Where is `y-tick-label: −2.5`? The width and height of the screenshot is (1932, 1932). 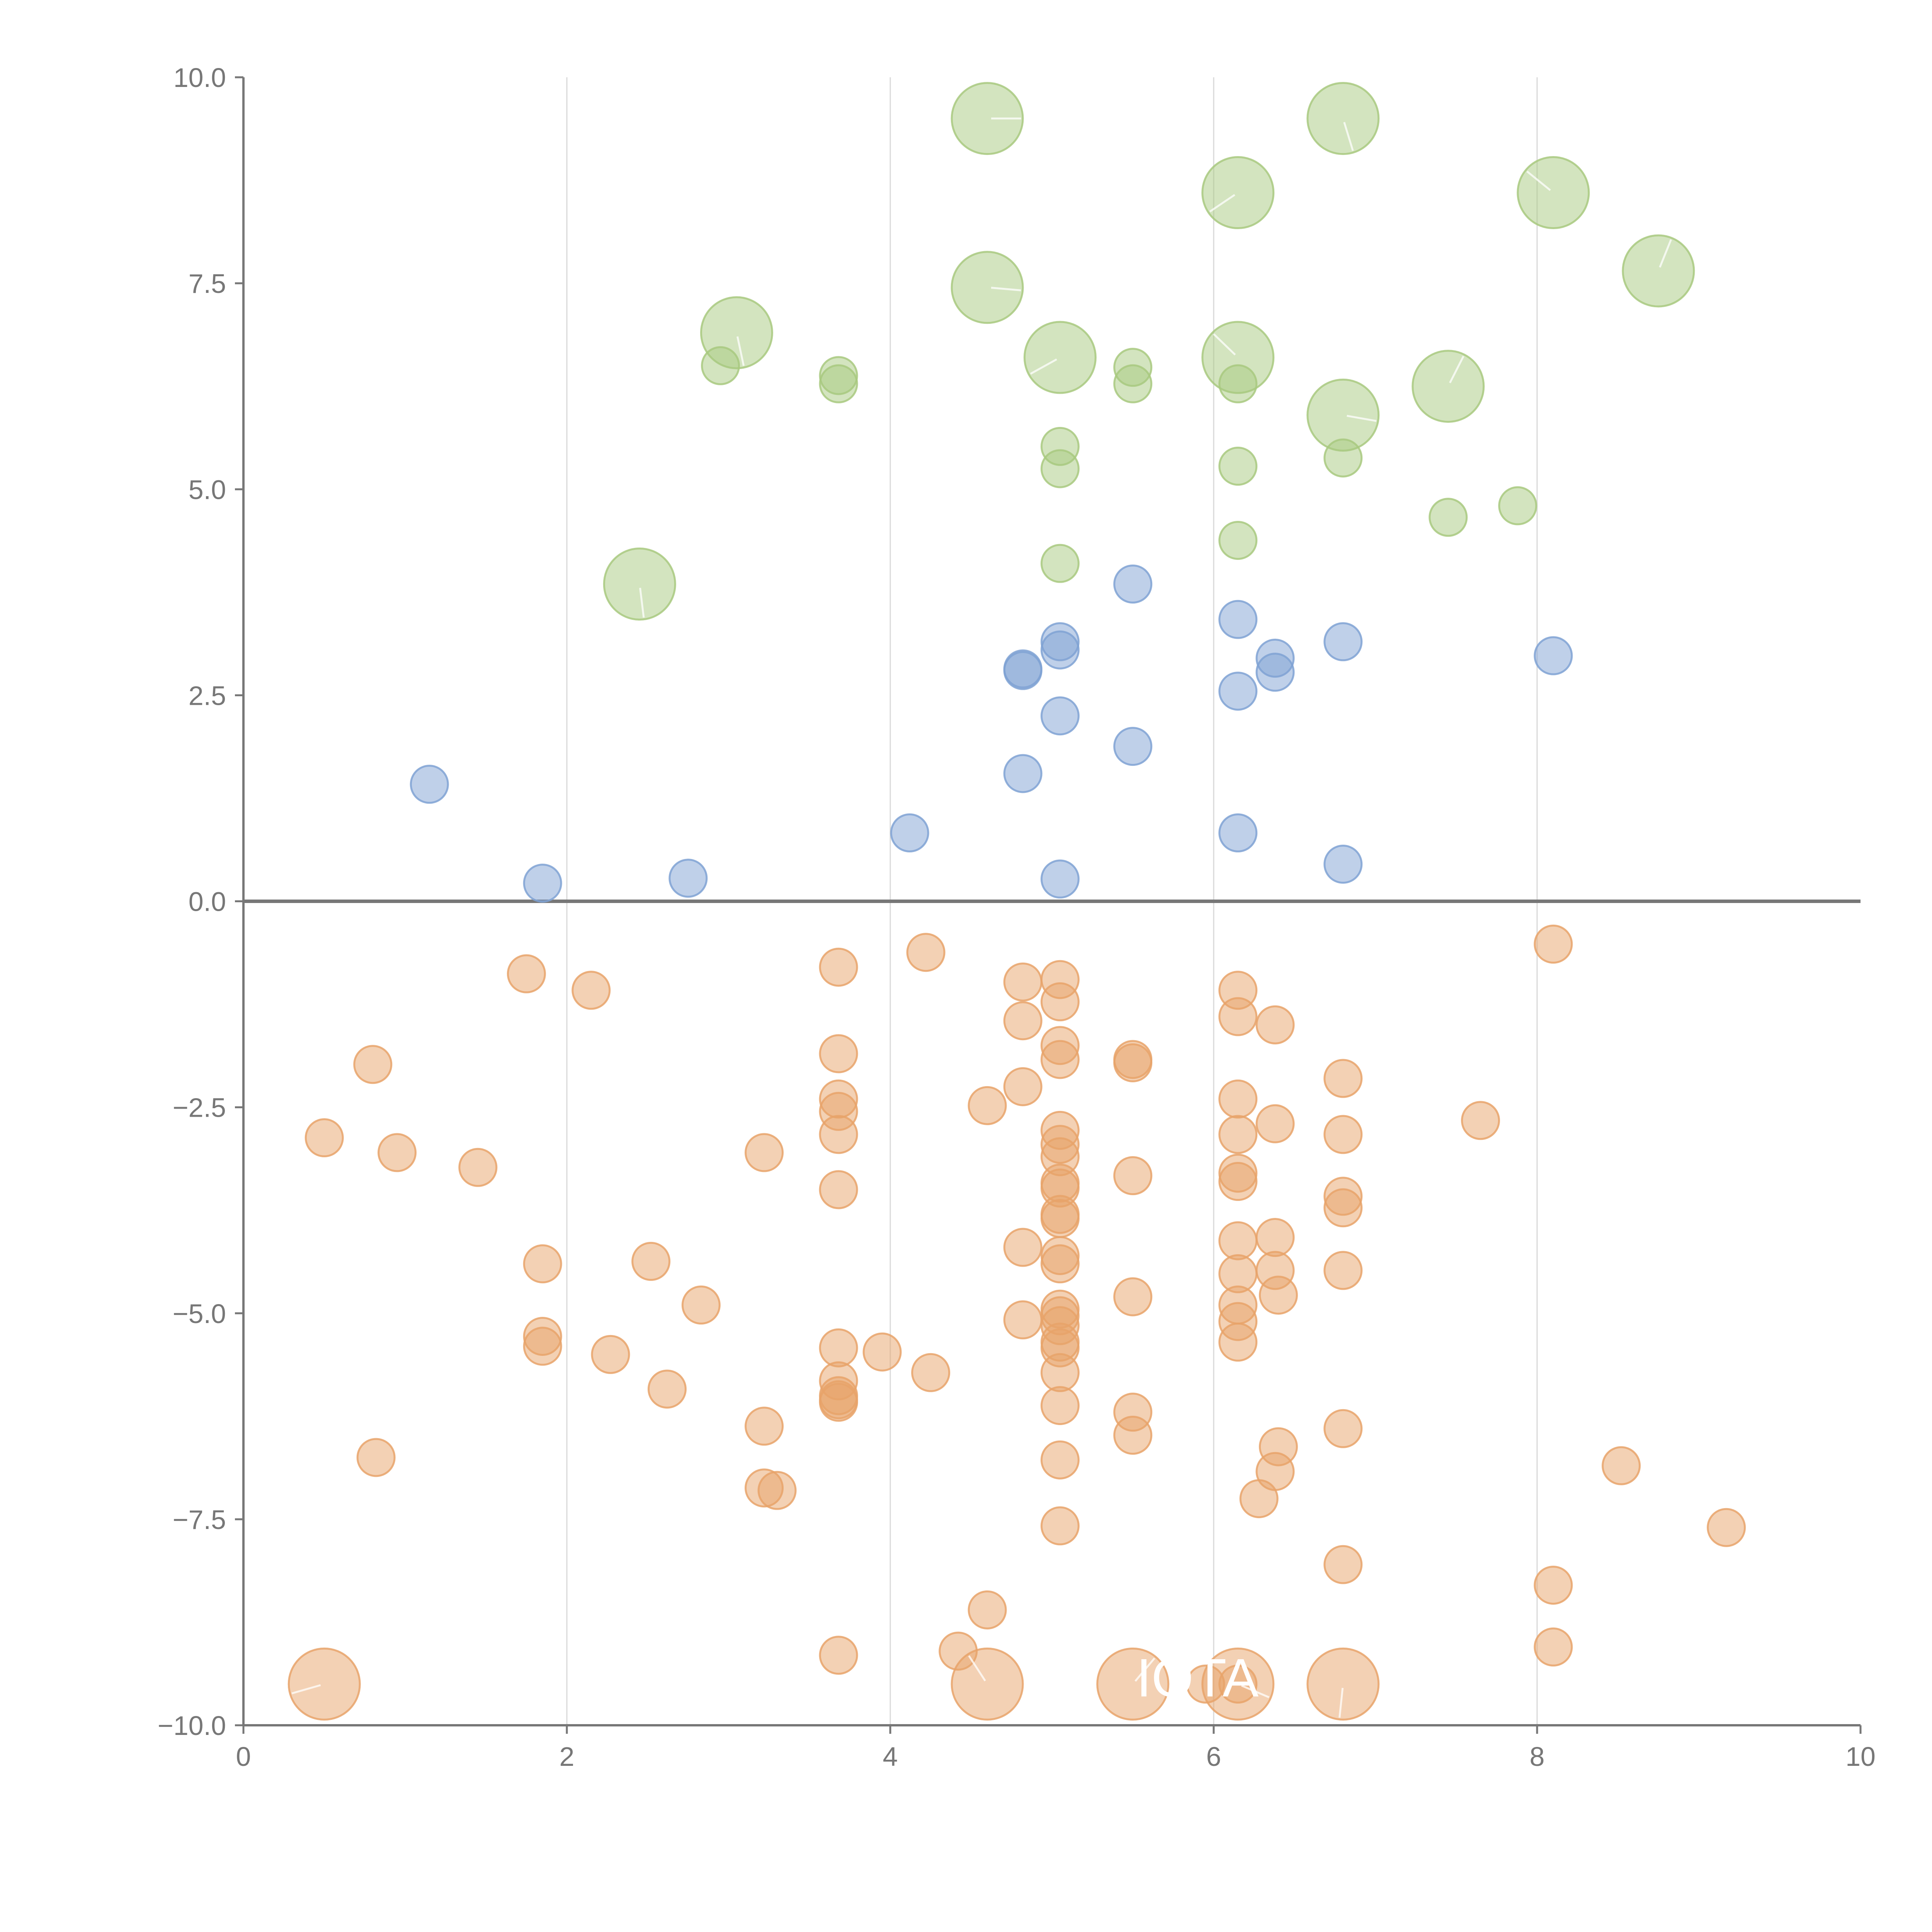
y-tick-label: −2.5 is located at coordinates (200, 1108).